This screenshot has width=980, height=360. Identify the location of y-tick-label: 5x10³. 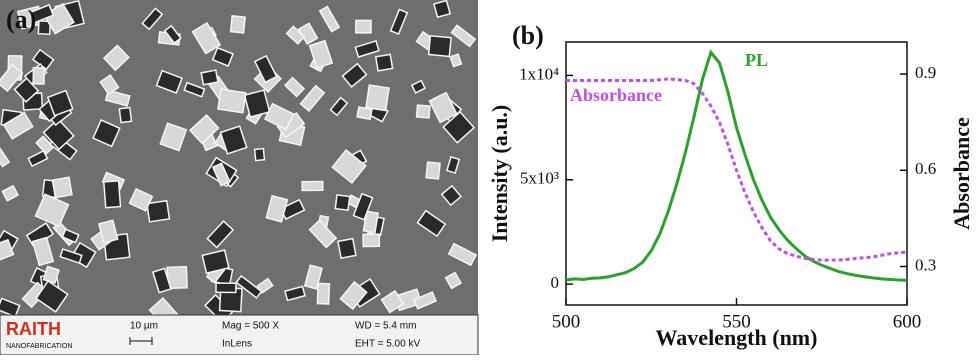
(539, 178).